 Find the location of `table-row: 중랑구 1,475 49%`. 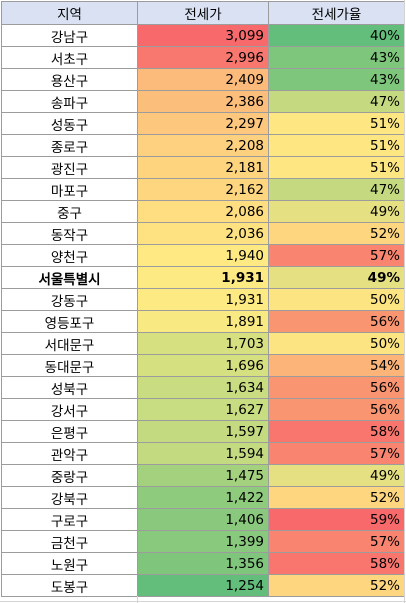

table-row: 중랑구 1,475 49% is located at coordinates (203, 475).